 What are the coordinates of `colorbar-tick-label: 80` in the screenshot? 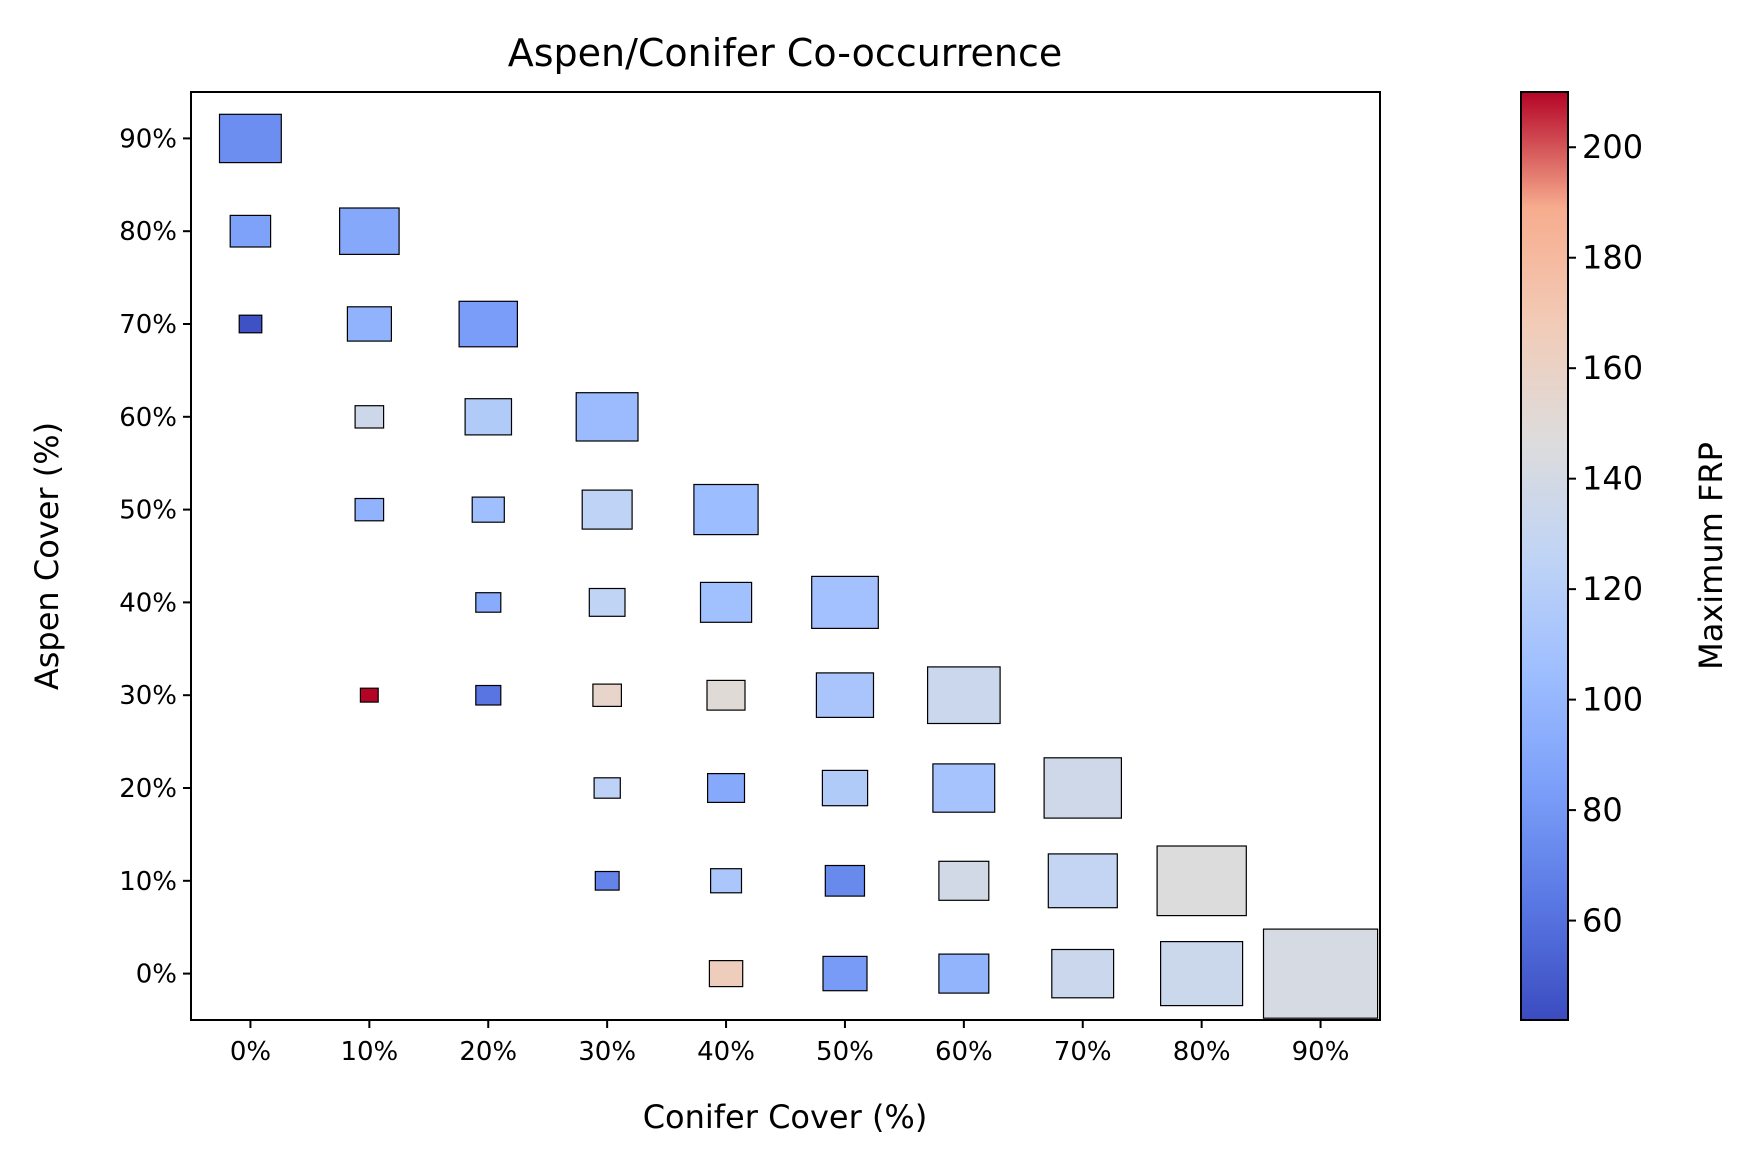 It's located at (1602, 810).